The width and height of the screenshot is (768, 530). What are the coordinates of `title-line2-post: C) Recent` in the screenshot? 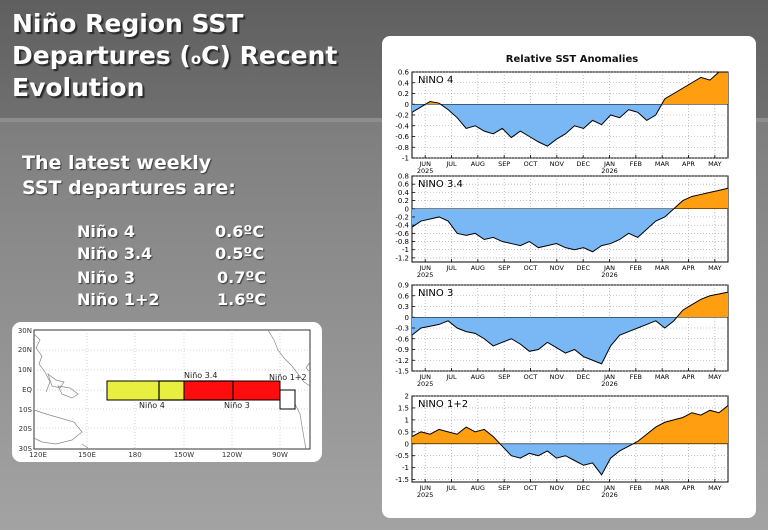 It's located at (269, 55).